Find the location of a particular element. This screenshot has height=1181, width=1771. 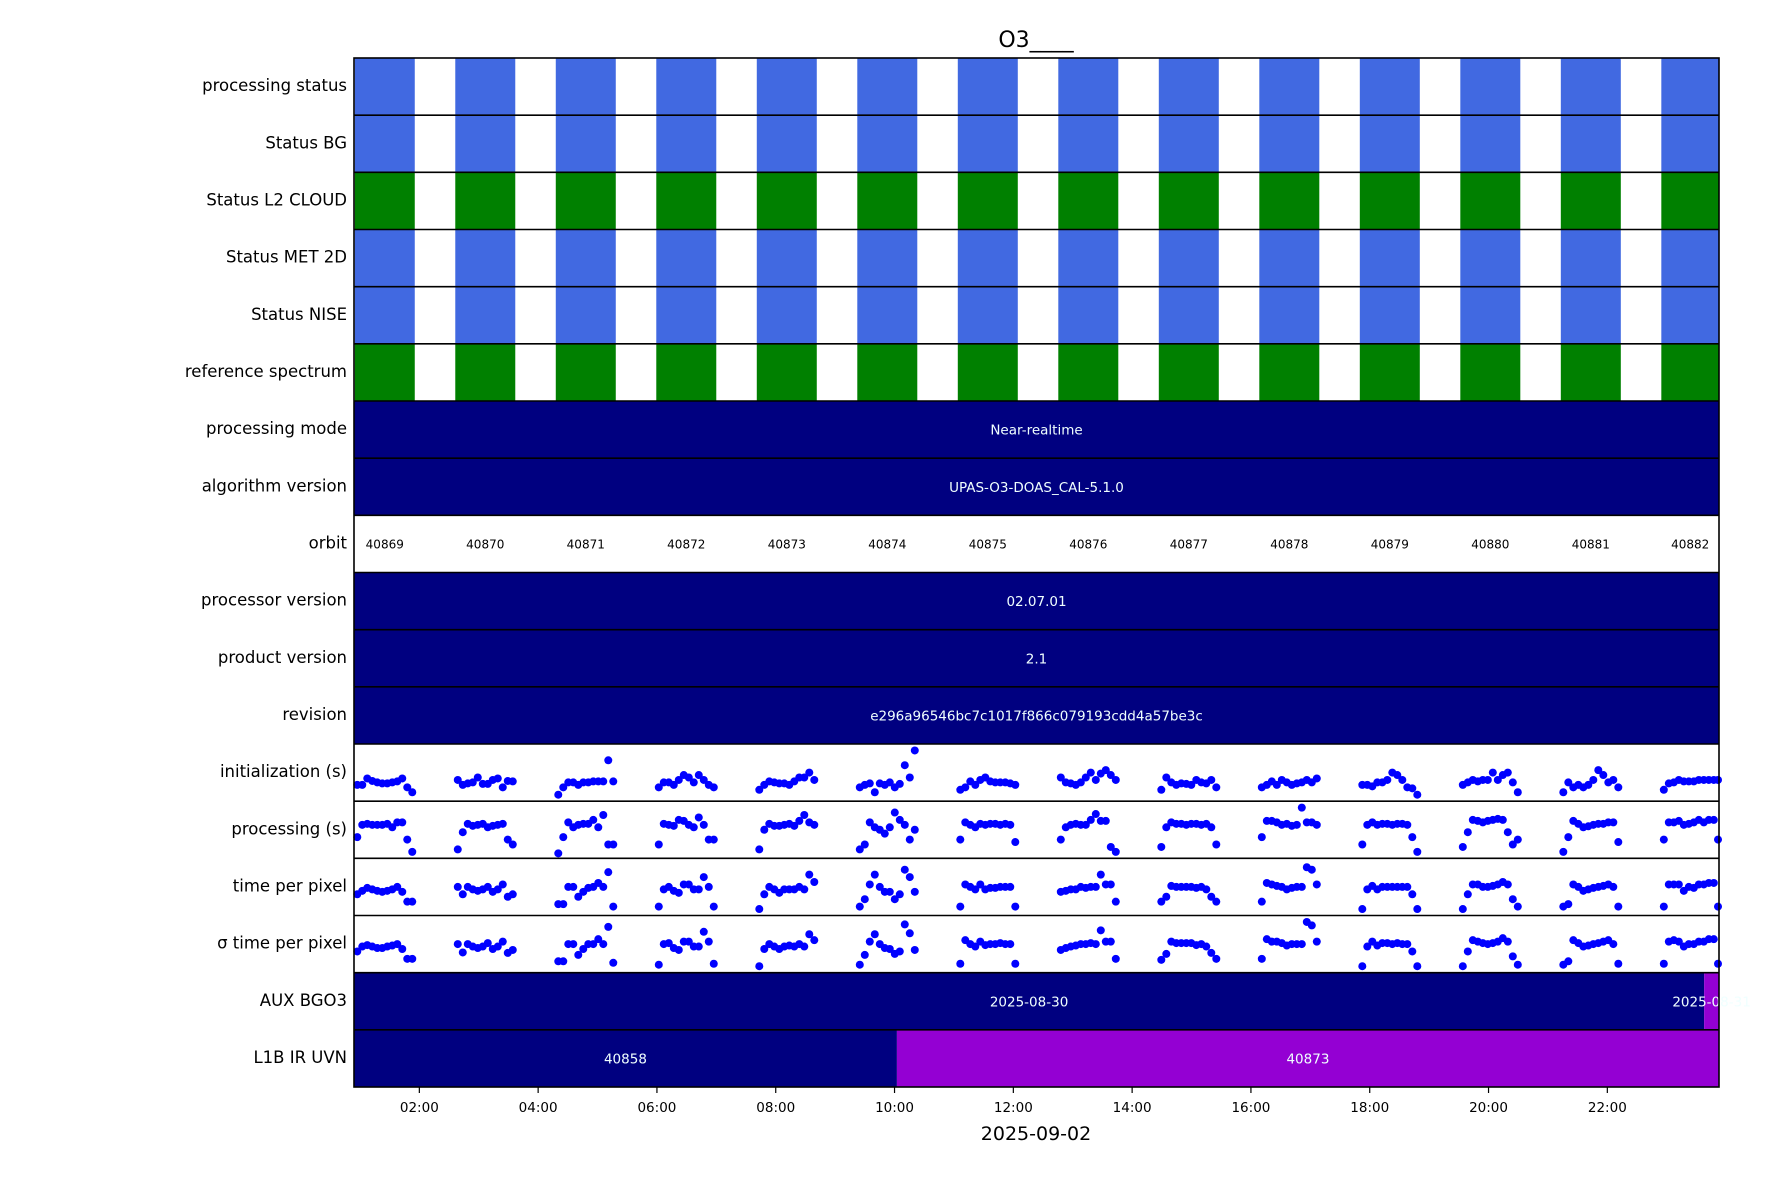

orbit-label: 40882 is located at coordinates (1690, 544).